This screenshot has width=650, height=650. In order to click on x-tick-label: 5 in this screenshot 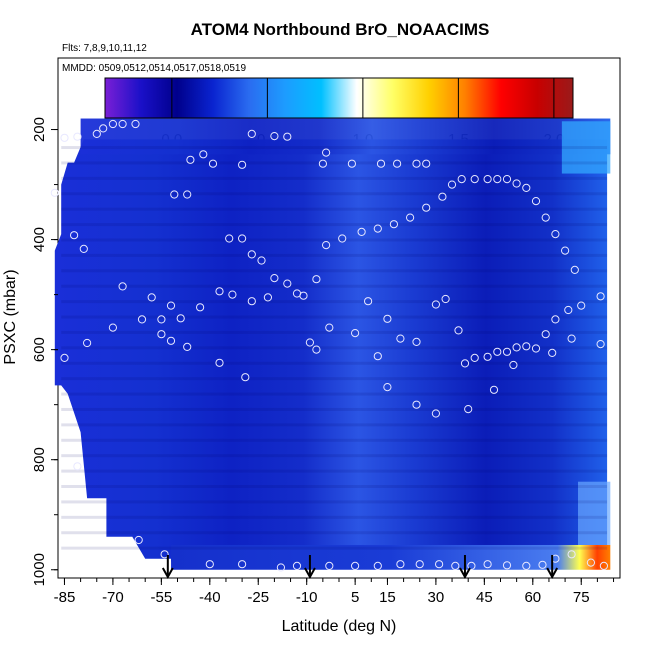, I will do `click(355, 597)`.